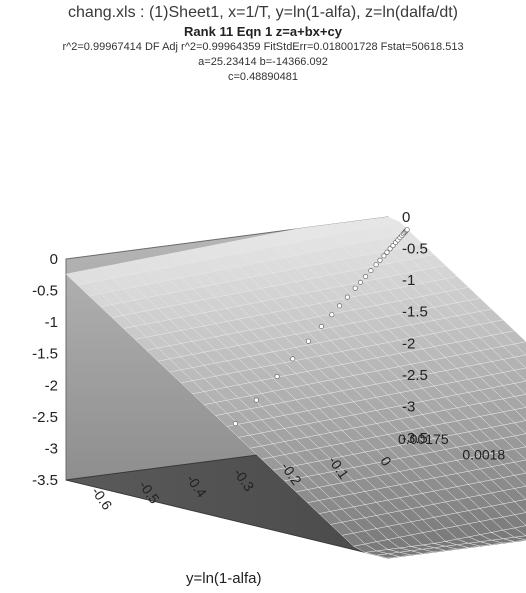 The image size is (526, 593). What do you see at coordinates (415, 249) in the screenshot?
I see `z-tick-label-right: -0.5` at bounding box center [415, 249].